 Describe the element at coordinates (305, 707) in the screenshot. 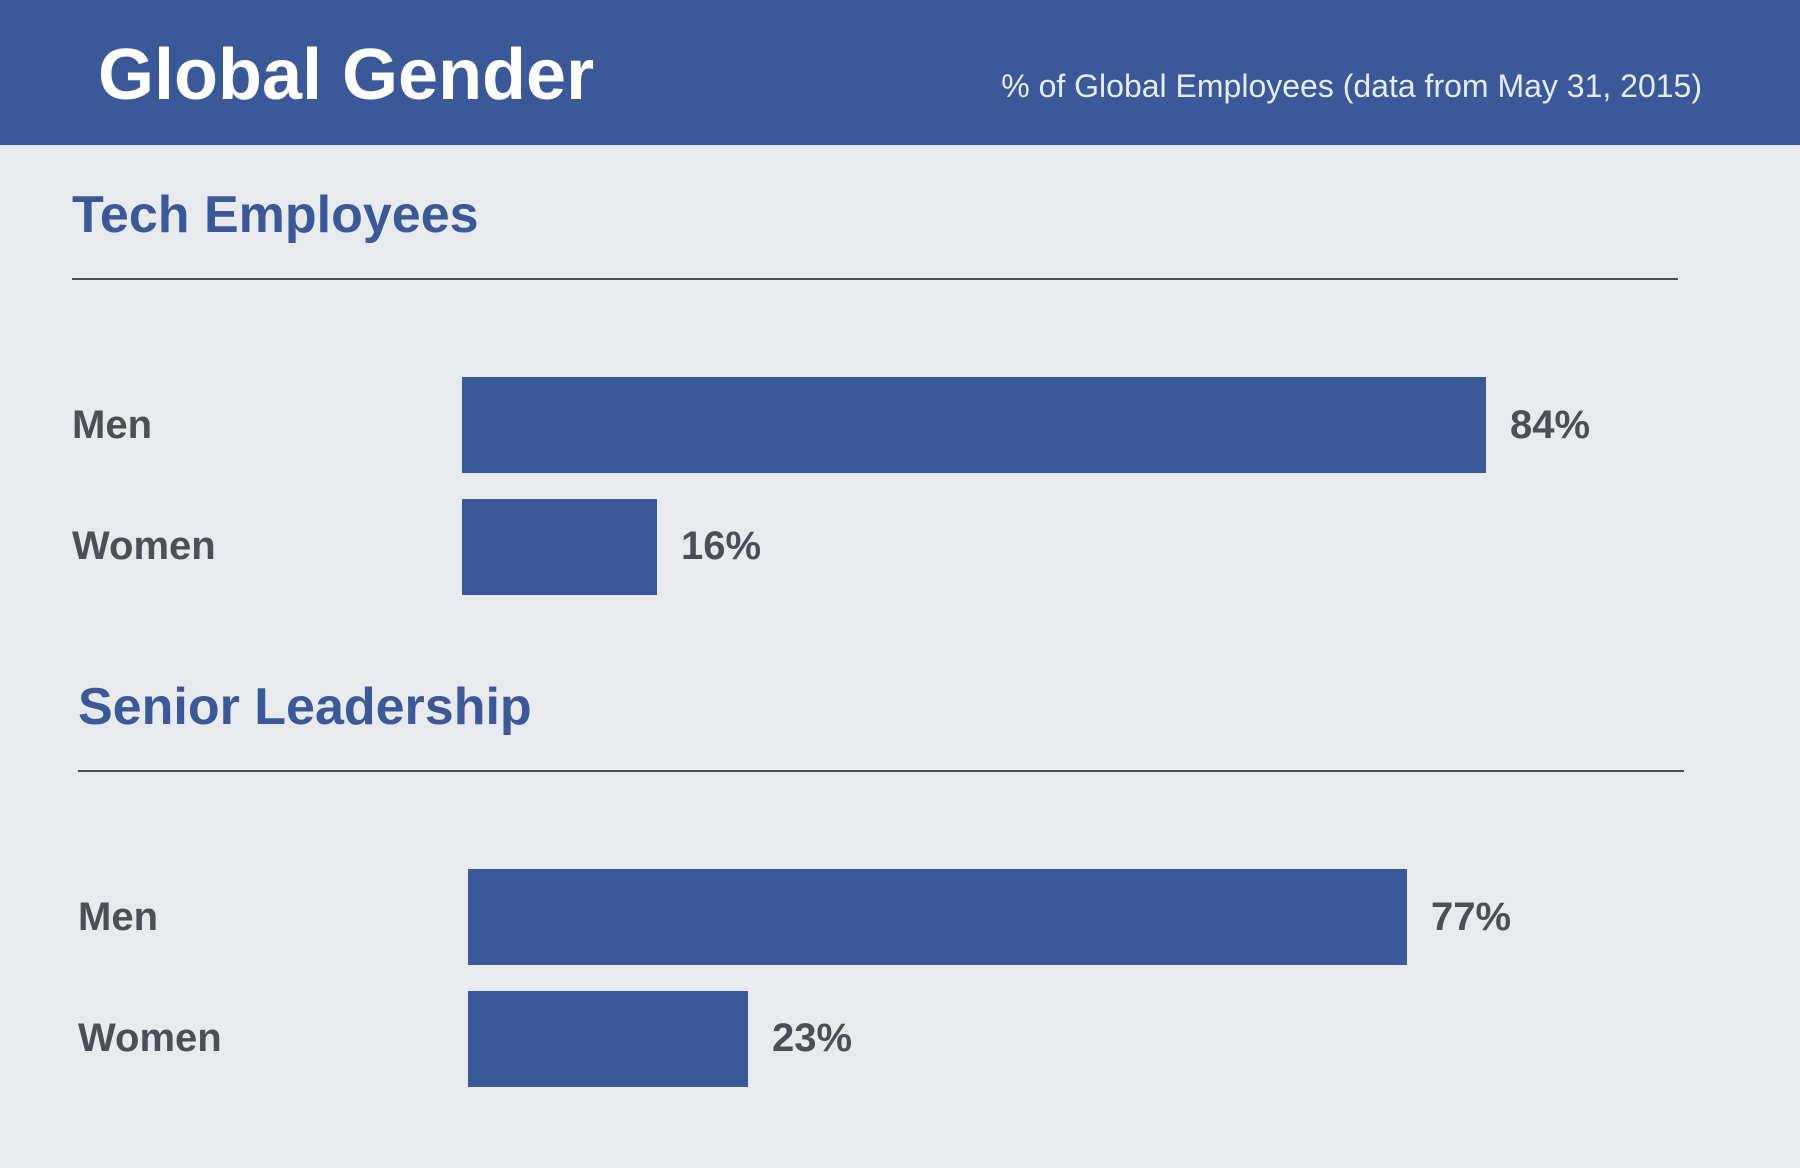

I see `chart-title: Senior Leadership` at that location.